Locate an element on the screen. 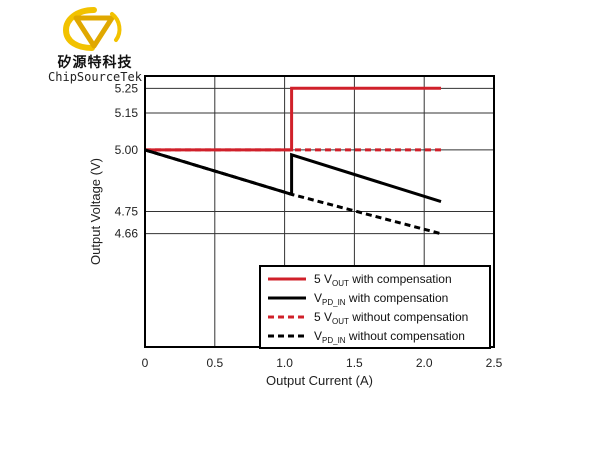 The width and height of the screenshot is (600, 450). company-logo: 矽源特科技 ChipSourceTek is located at coordinates (95, 46).